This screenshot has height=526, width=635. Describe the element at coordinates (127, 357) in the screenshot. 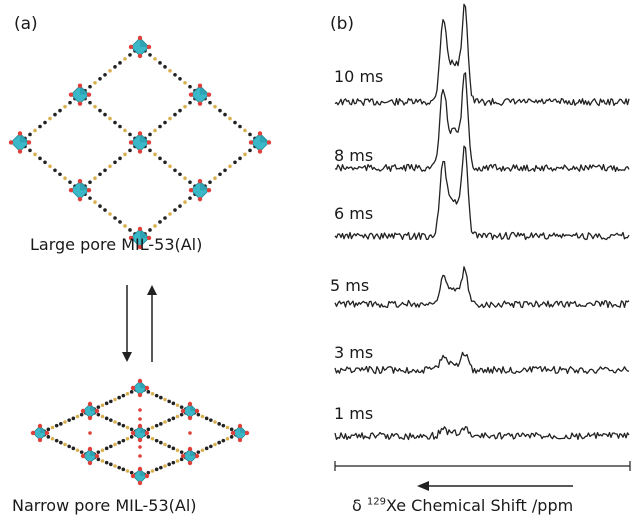

I see `down-arrow-head` at that location.